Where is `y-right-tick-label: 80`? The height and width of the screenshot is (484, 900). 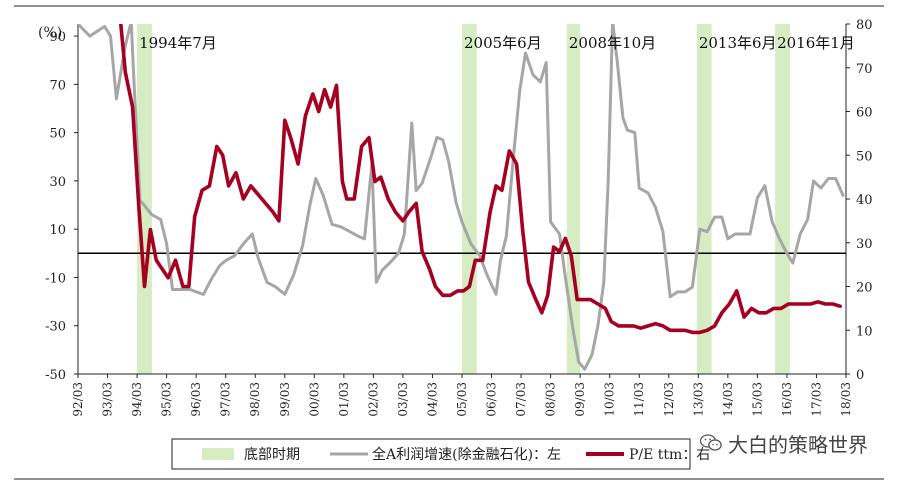 y-right-tick-label: 80 is located at coordinates (864, 25).